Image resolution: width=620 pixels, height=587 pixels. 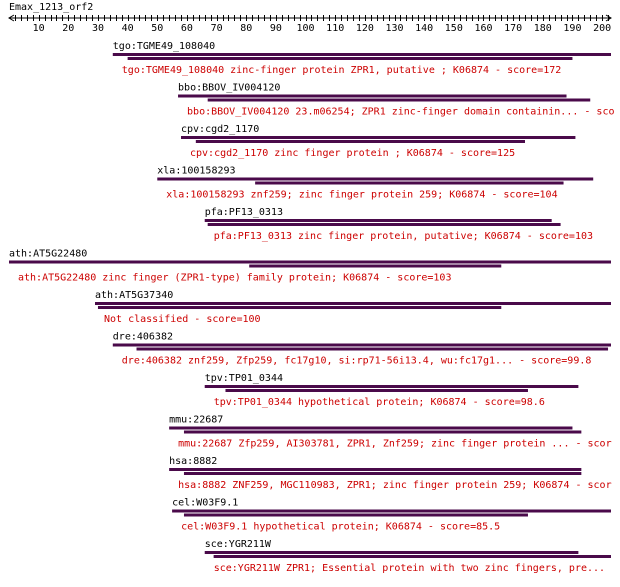 I want to click on hit-name: sce:YGR211W, so click(x=238, y=544).